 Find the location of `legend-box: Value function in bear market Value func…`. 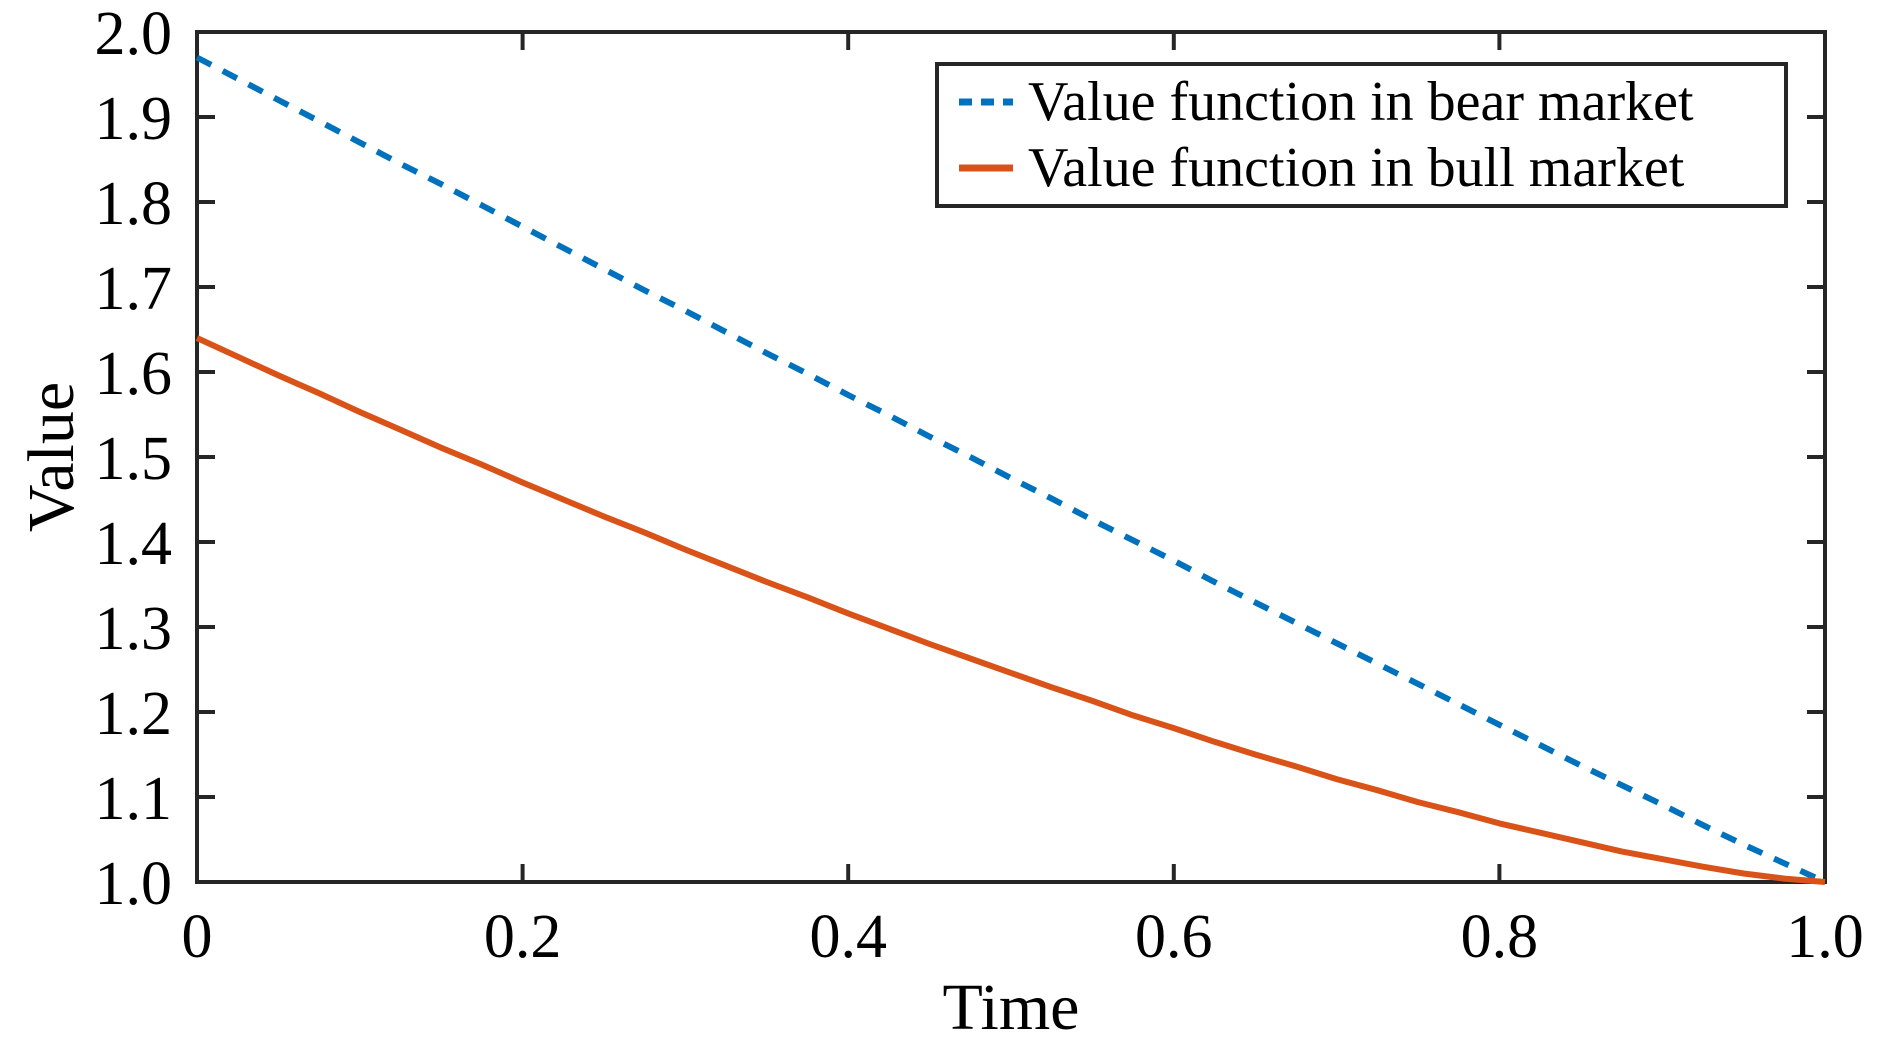

legend-box: Value function in bear market Value func… is located at coordinates (1361, 135).